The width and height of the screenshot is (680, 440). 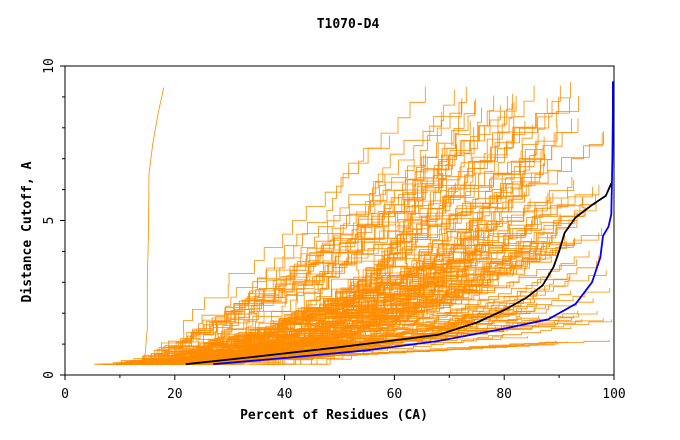 I want to click on y-tick-label: 0, so click(x=49, y=375).